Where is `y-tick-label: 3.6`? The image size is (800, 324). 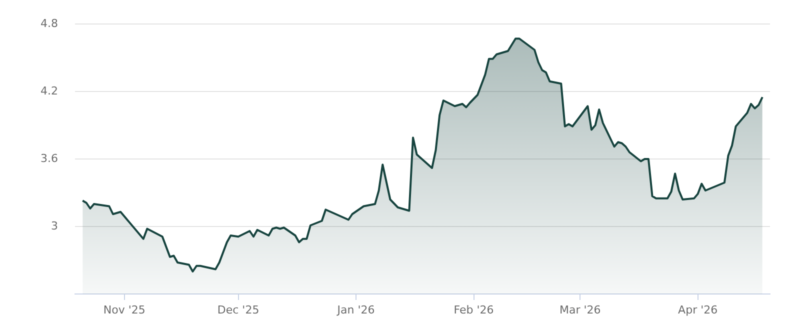
y-tick-label: 3.6 is located at coordinates (49, 158).